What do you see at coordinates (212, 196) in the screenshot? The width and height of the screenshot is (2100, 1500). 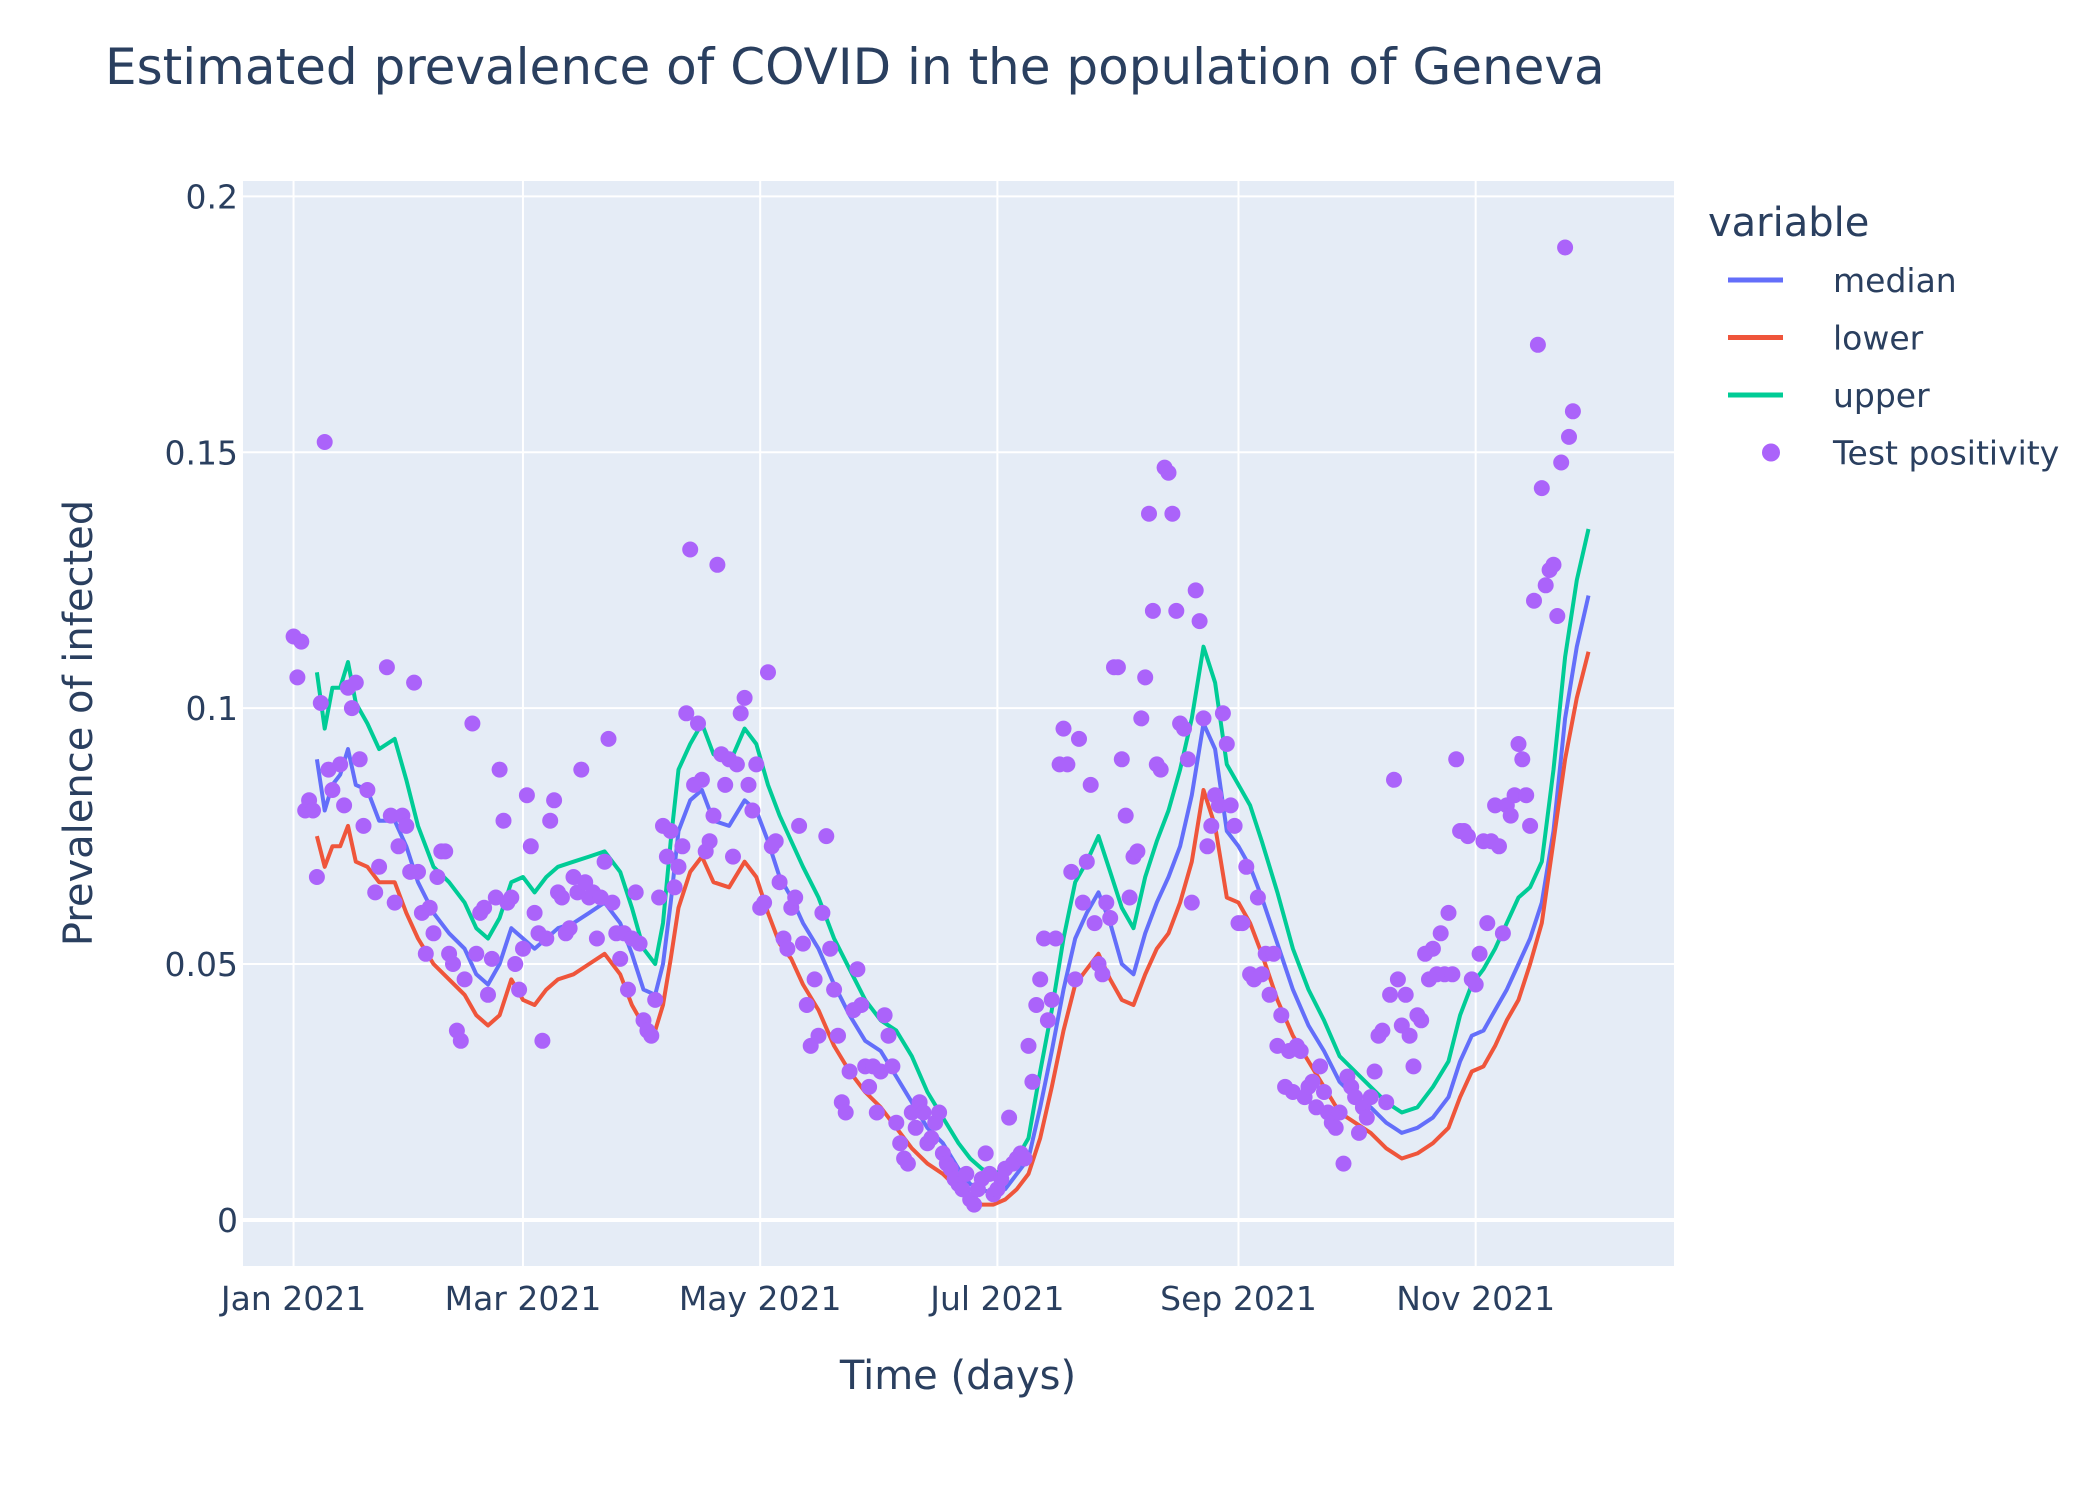 I see `y-tick-label: 0.2` at bounding box center [212, 196].